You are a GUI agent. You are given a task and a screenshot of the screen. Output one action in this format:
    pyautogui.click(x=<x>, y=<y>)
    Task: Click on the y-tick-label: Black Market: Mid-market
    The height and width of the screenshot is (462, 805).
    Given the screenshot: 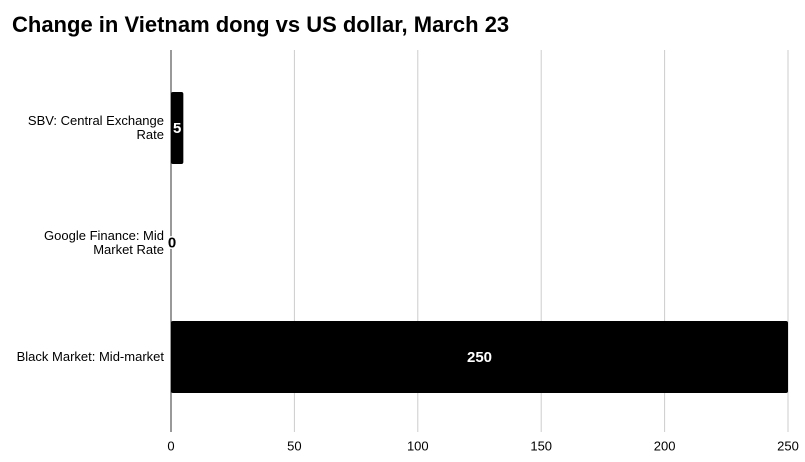 What is the action you would take?
    pyautogui.click(x=90, y=356)
    